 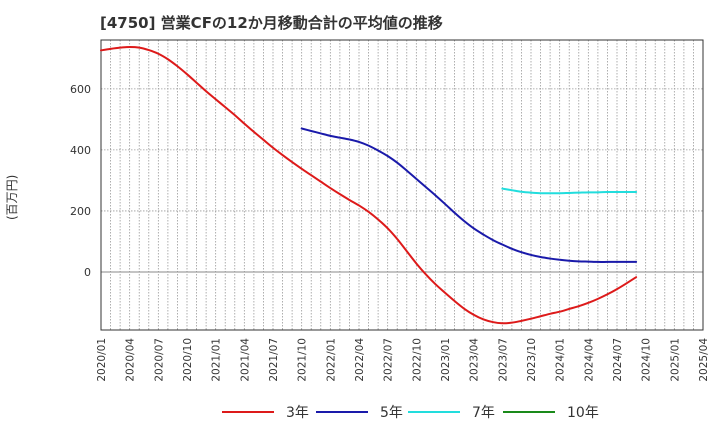 I want to click on x-tick-label: 2024/07, so click(x=618, y=360).